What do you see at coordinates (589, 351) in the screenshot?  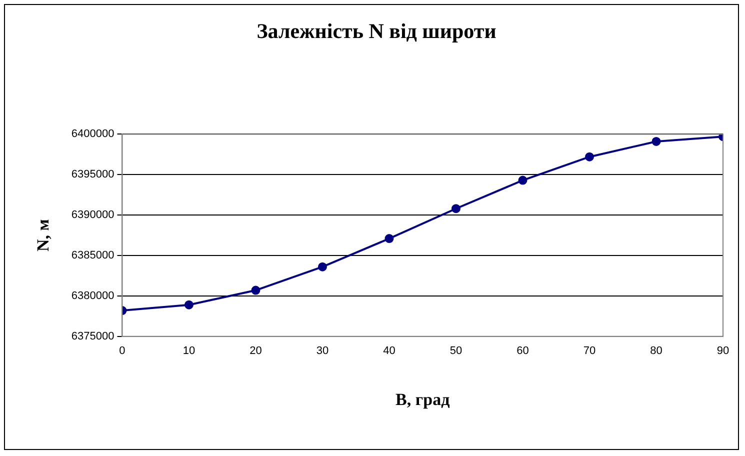 I see `x-tick-label: 70` at bounding box center [589, 351].